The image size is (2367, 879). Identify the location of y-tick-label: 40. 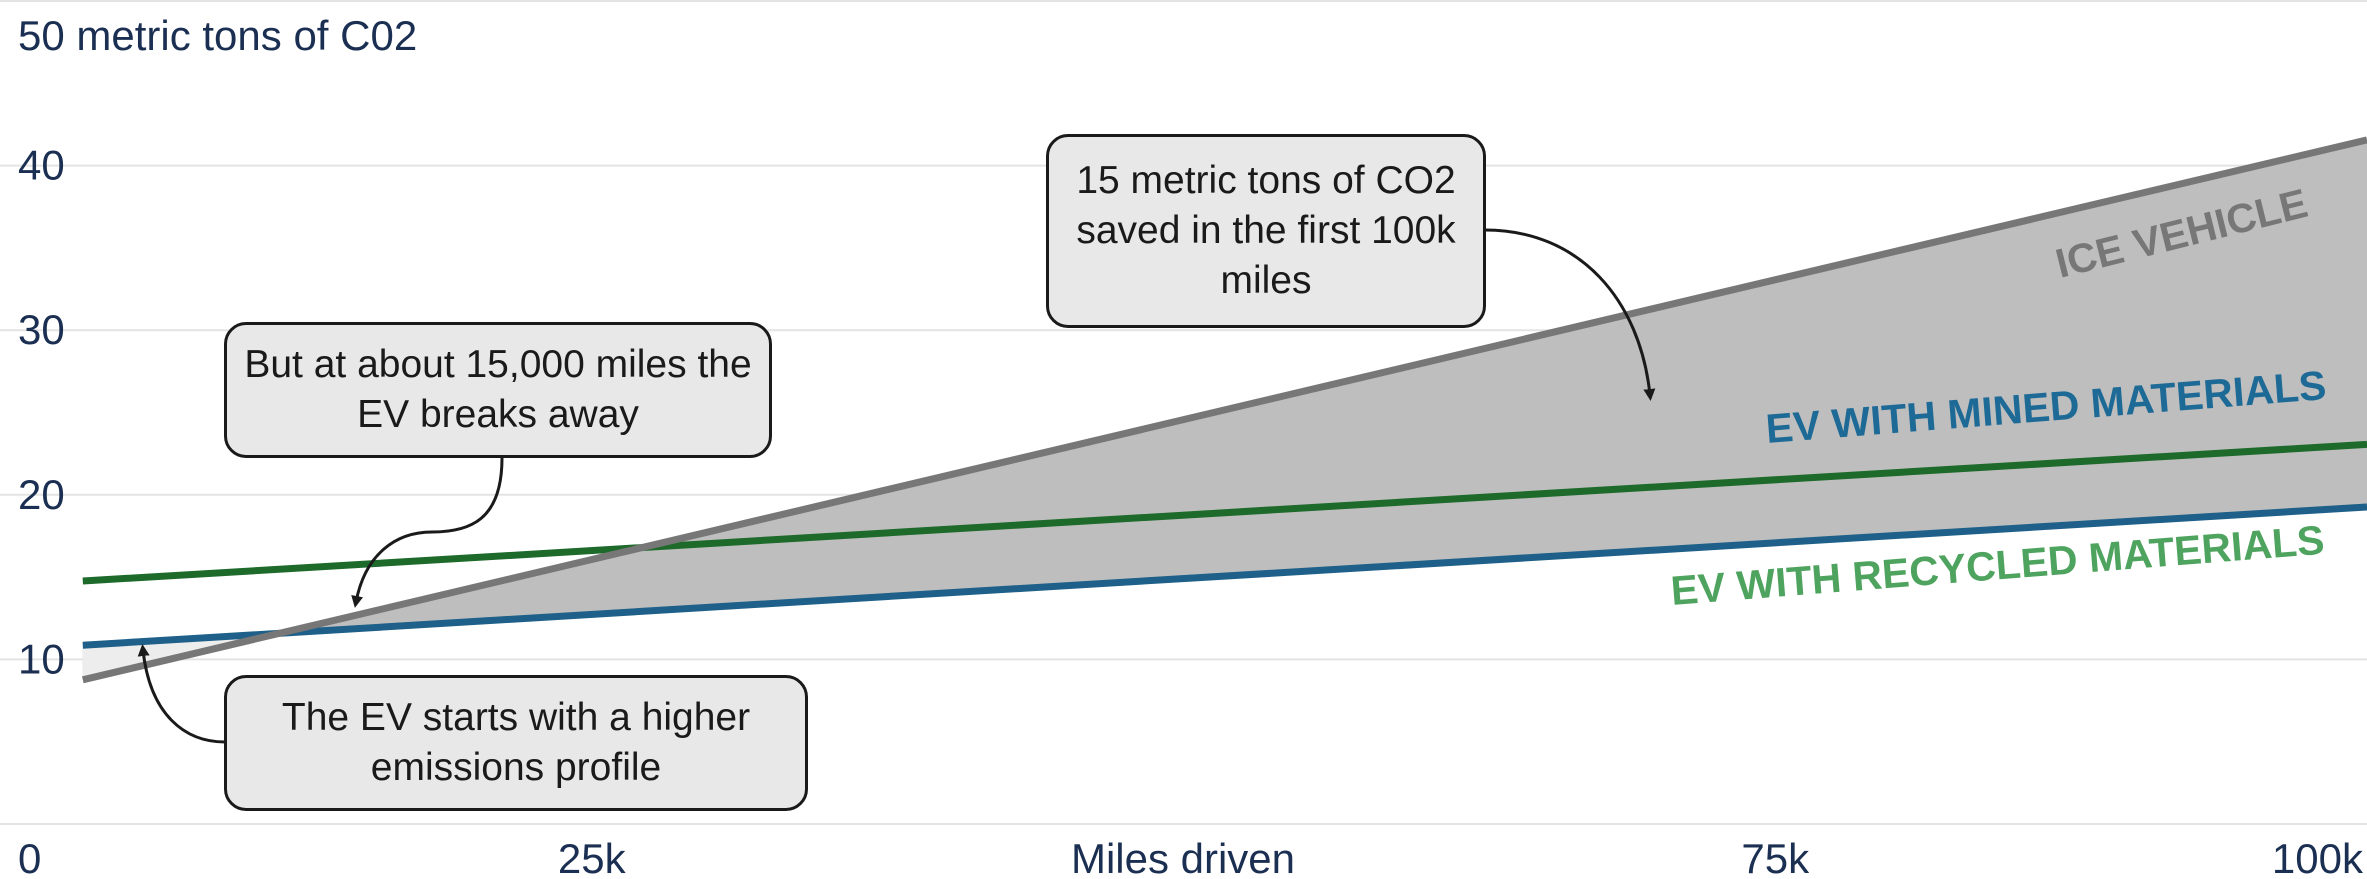
(41, 165).